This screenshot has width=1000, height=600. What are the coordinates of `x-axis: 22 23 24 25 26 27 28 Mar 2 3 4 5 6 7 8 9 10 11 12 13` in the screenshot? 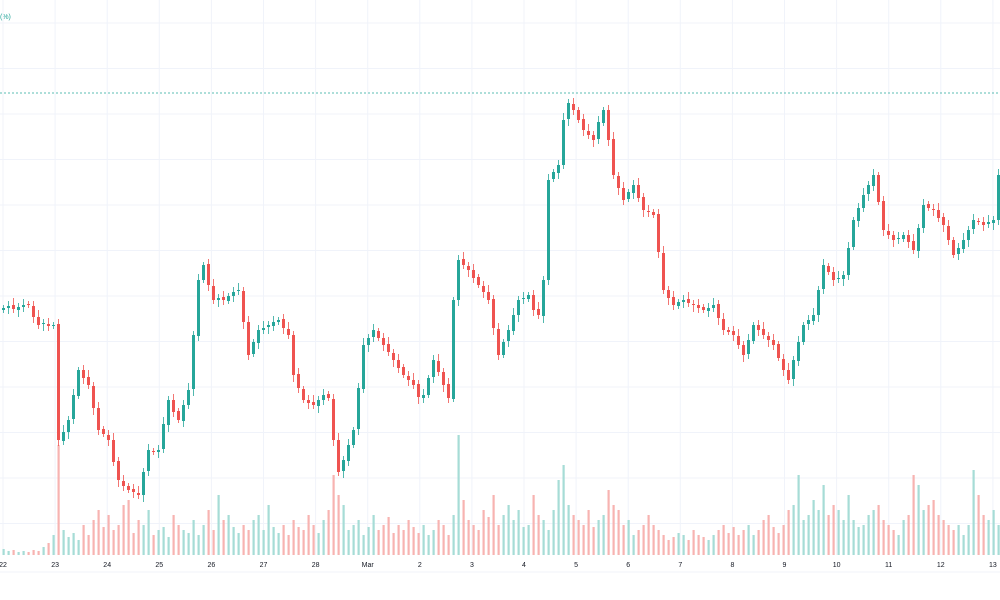 It's located at (498, 565).